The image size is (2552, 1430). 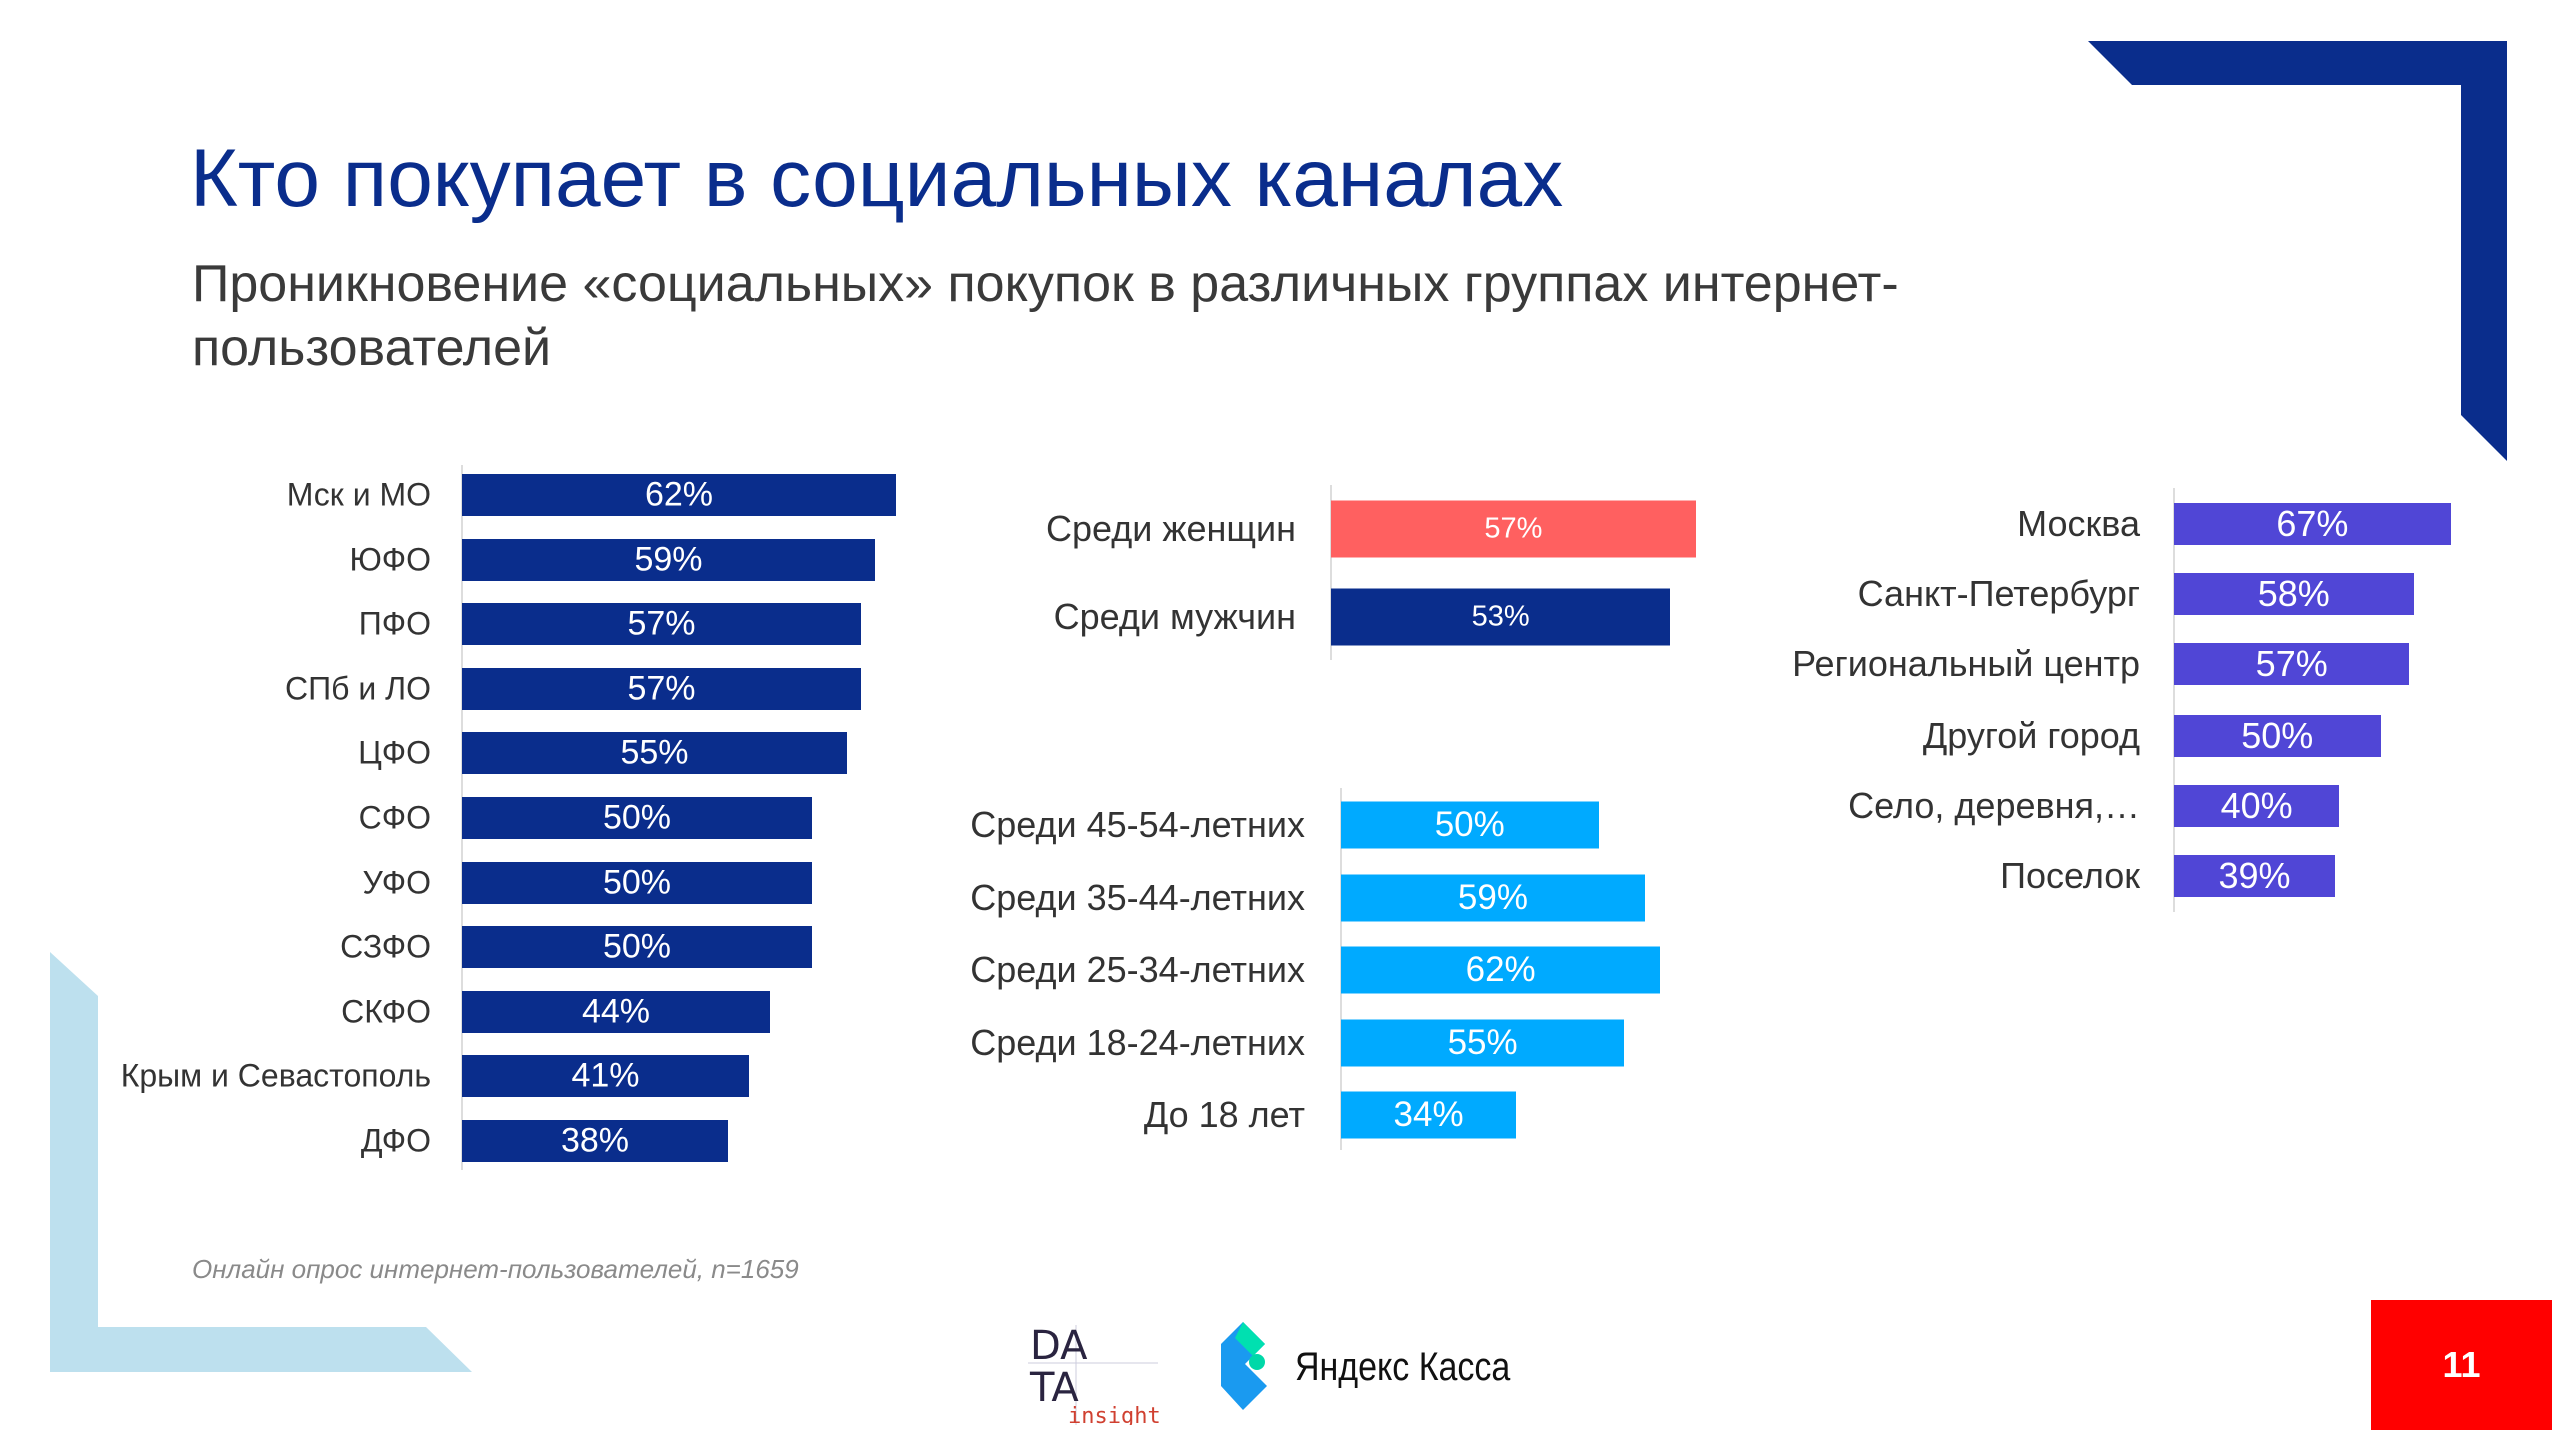 I want to click on data-label: 34%, so click(x=1428, y=1114).